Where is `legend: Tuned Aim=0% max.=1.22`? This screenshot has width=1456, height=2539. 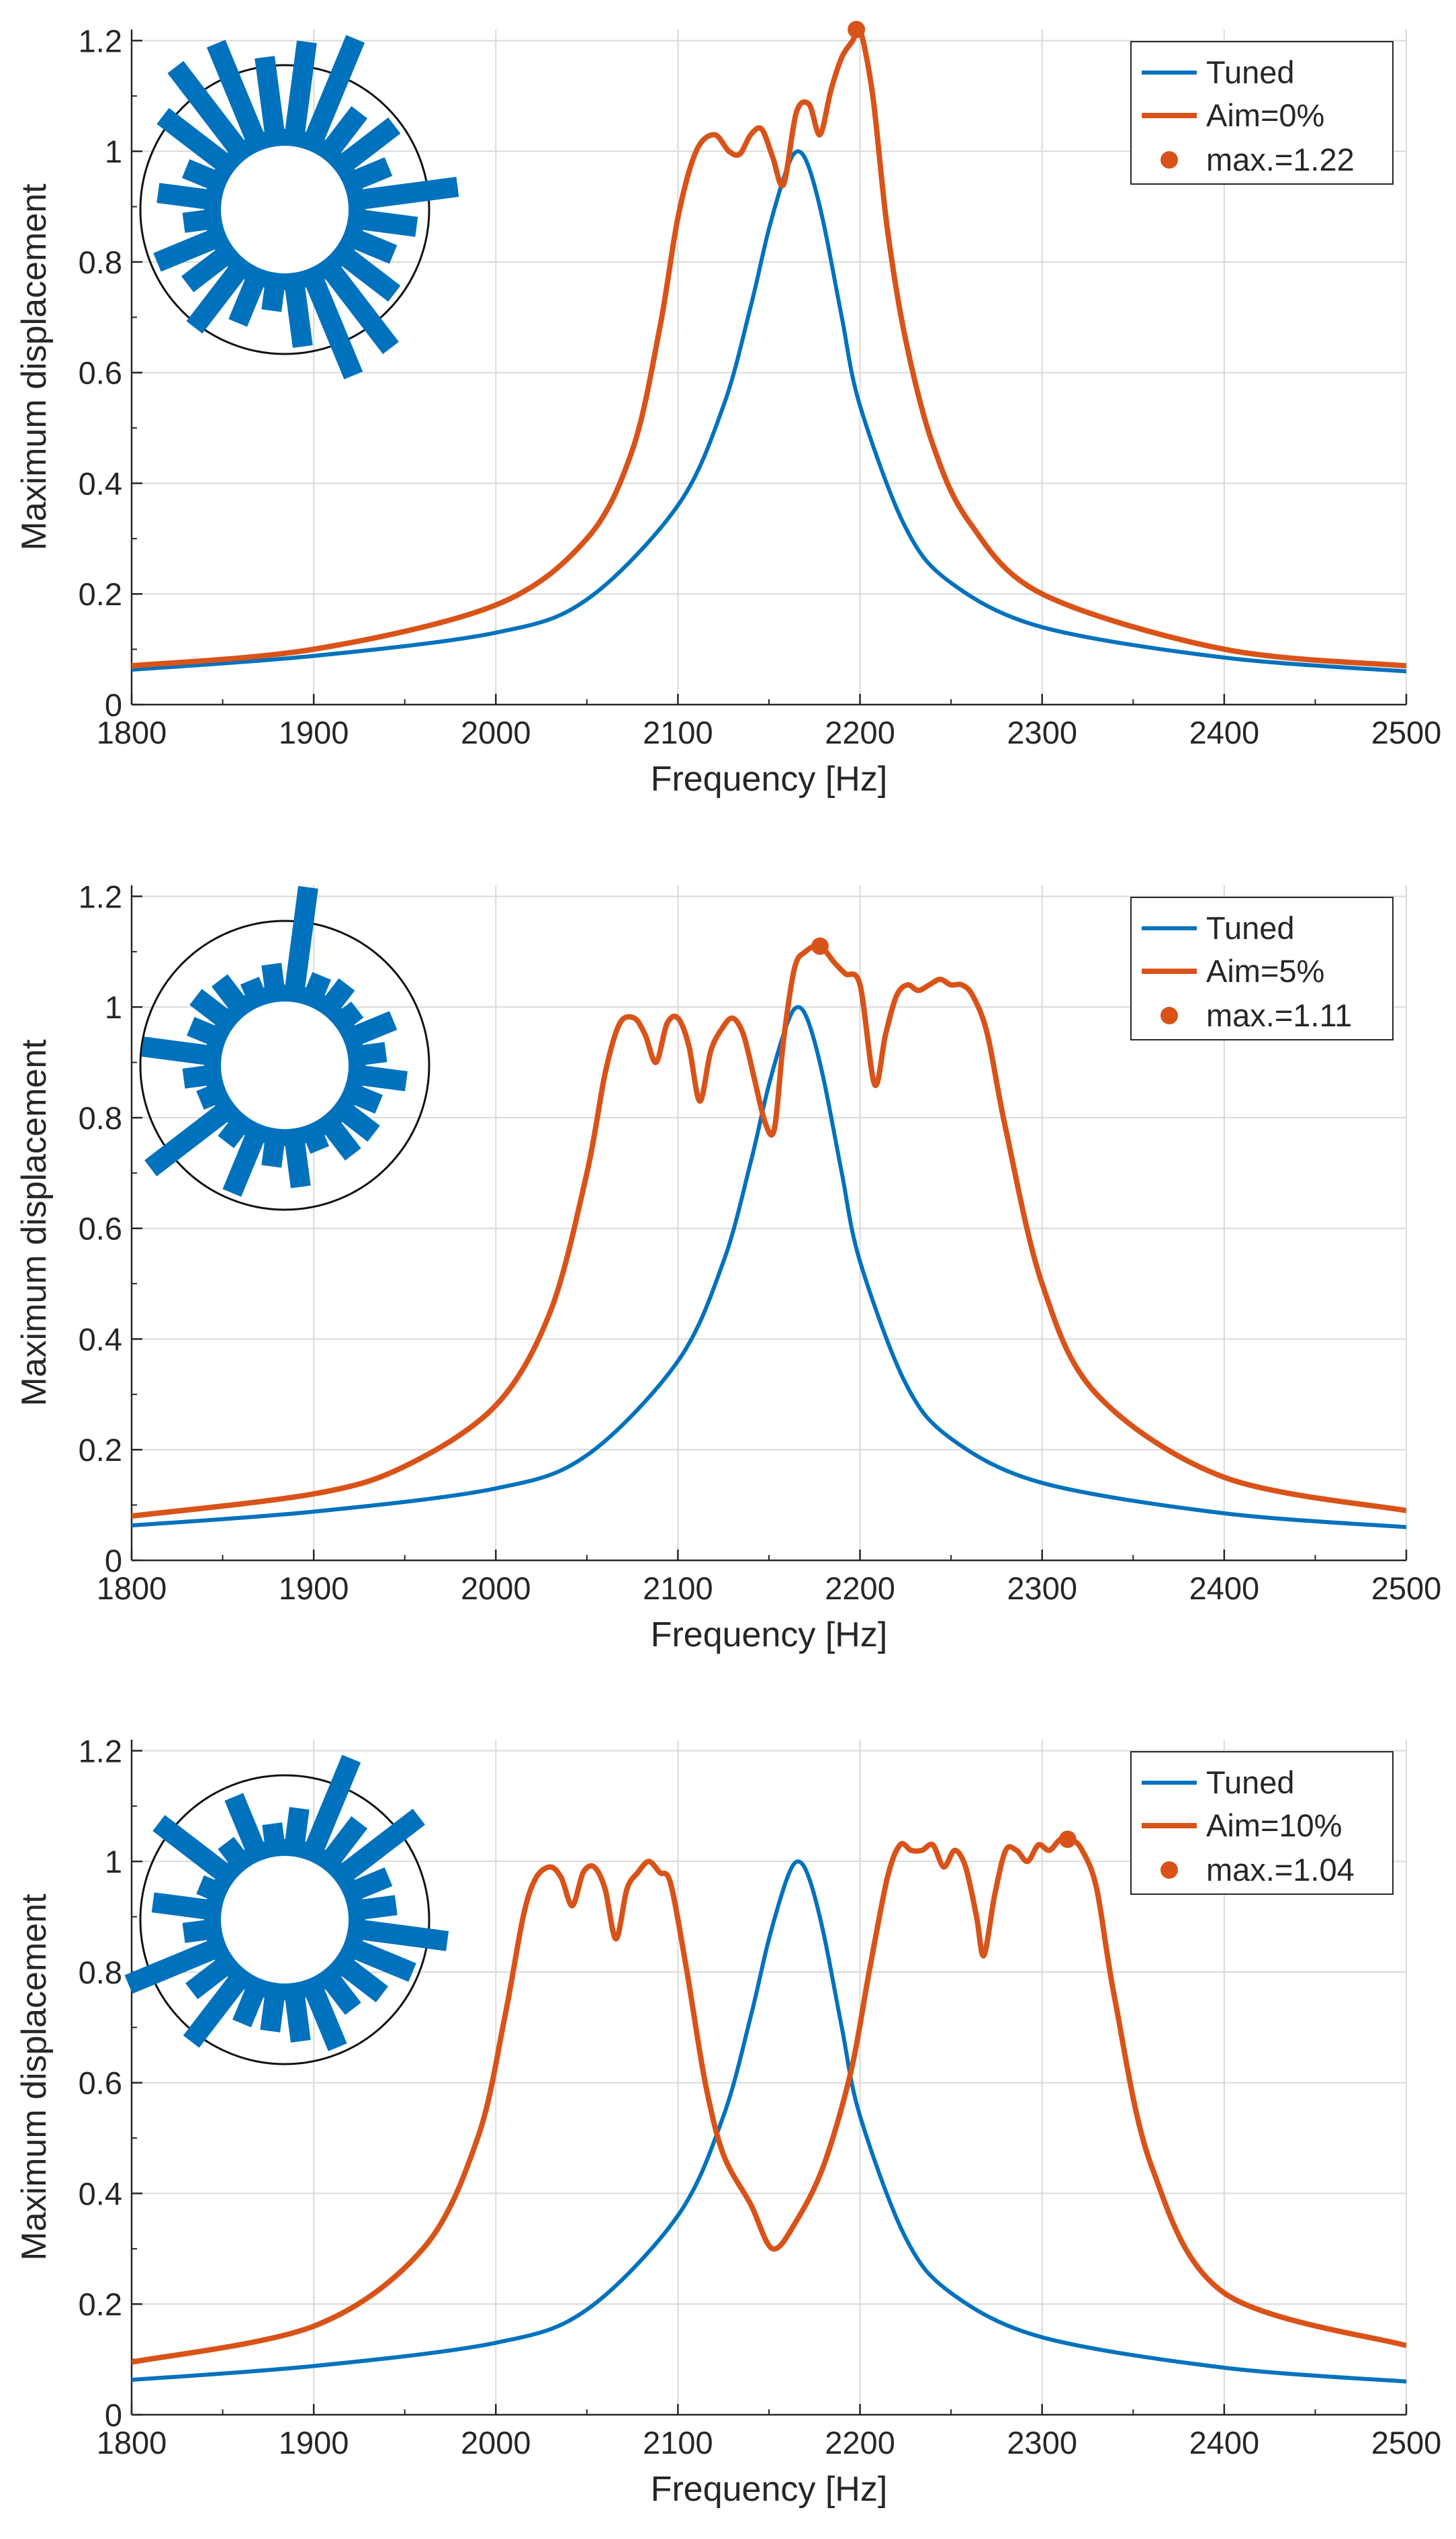
legend: Tuned Aim=0% max.=1.22 is located at coordinates (1262, 113).